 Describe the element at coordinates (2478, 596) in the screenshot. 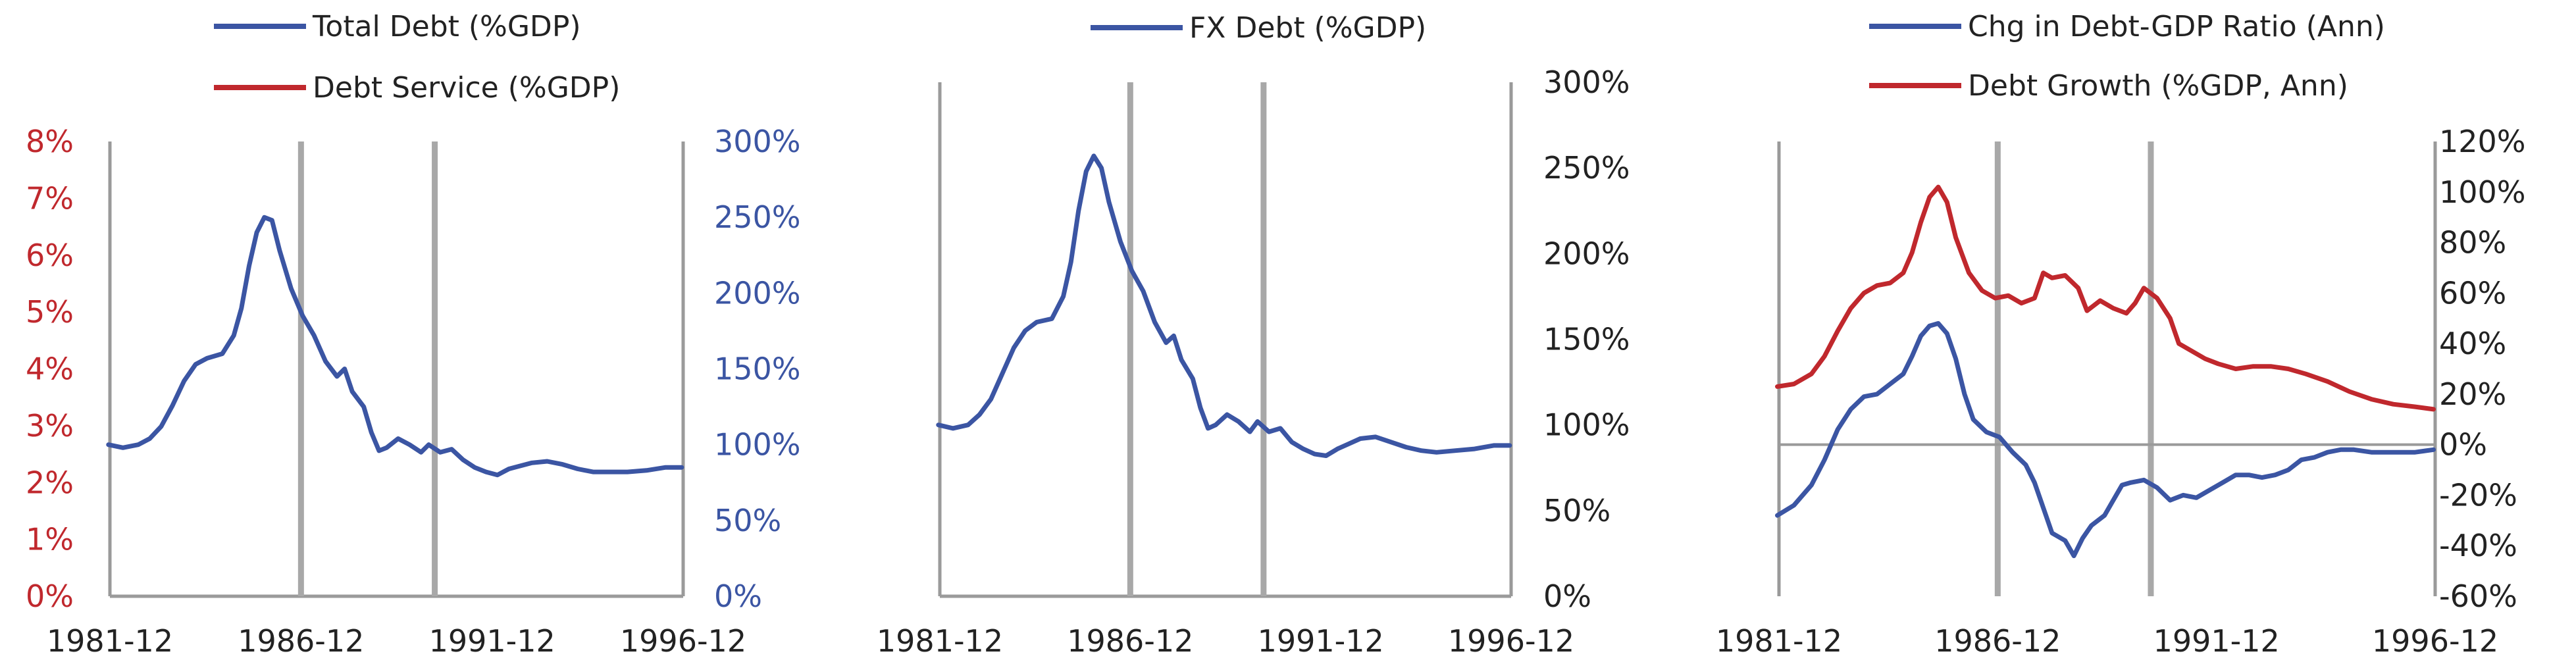

I see `right-axis-tick: -60%` at that location.